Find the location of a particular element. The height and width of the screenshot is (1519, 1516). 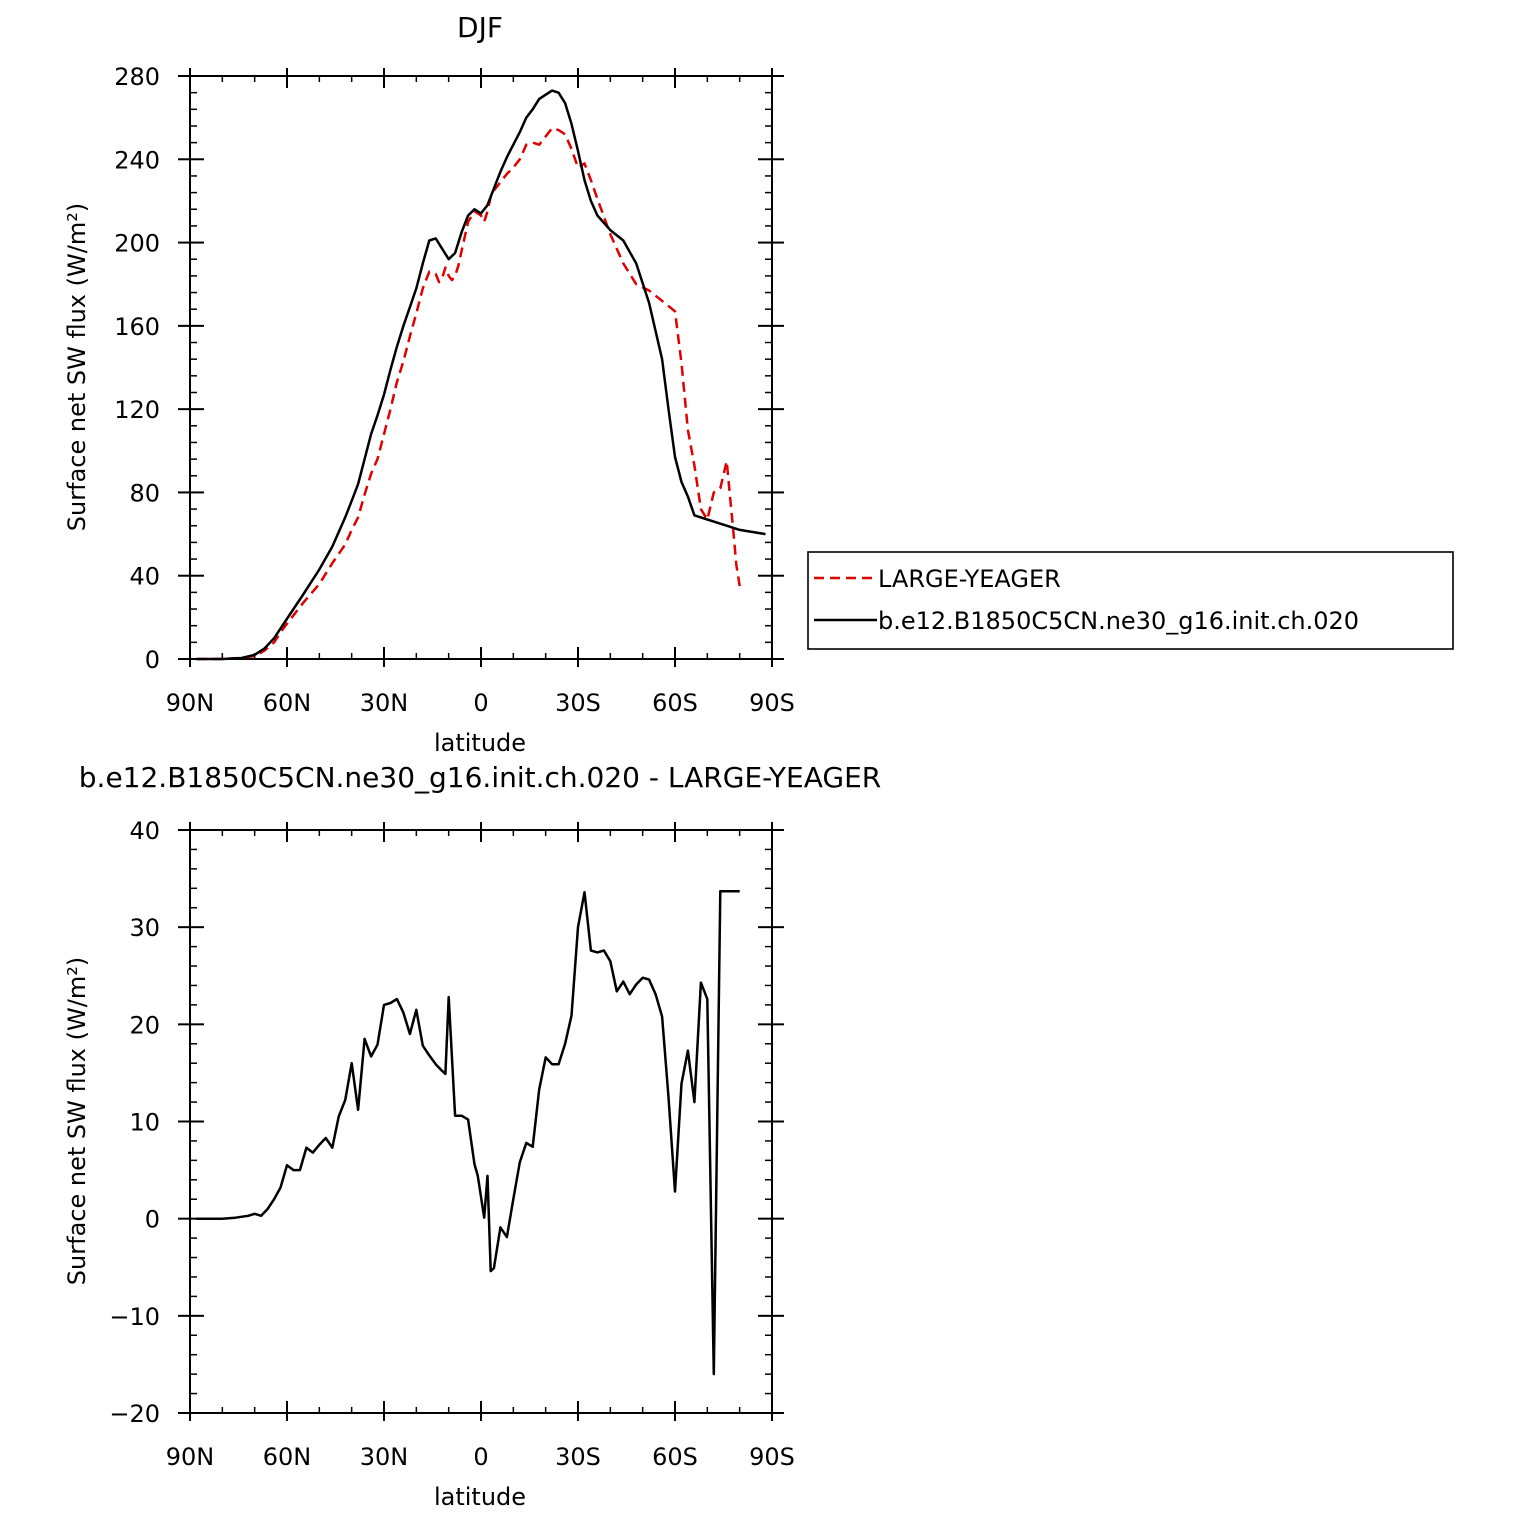

x-axis-label-top: latitude is located at coordinates (480, 743).